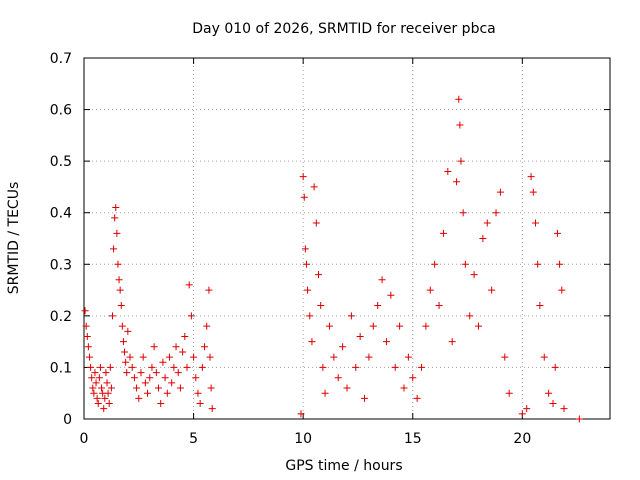 Image resolution: width=640 pixels, height=480 pixels. What do you see at coordinates (193, 439) in the screenshot?
I see `x-tick-label: 5` at bounding box center [193, 439].